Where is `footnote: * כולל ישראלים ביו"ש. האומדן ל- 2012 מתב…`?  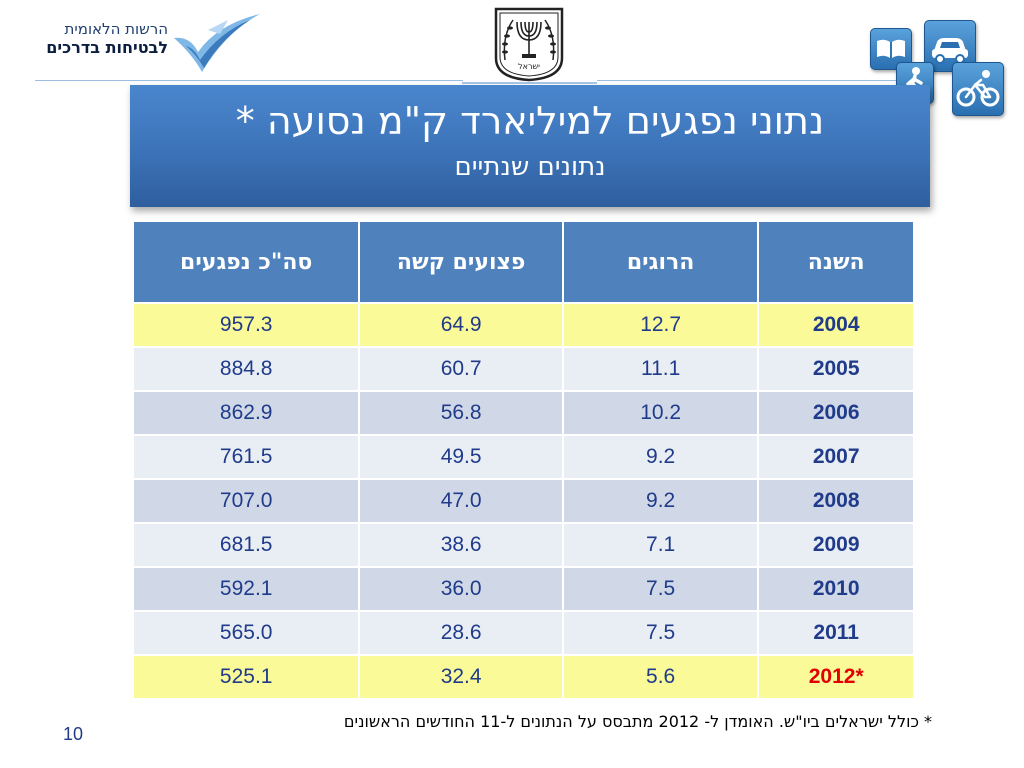 footnote: * כולל ישראלים ביו"ש. האומדן ל- 2012 מתב… is located at coordinates (637, 721).